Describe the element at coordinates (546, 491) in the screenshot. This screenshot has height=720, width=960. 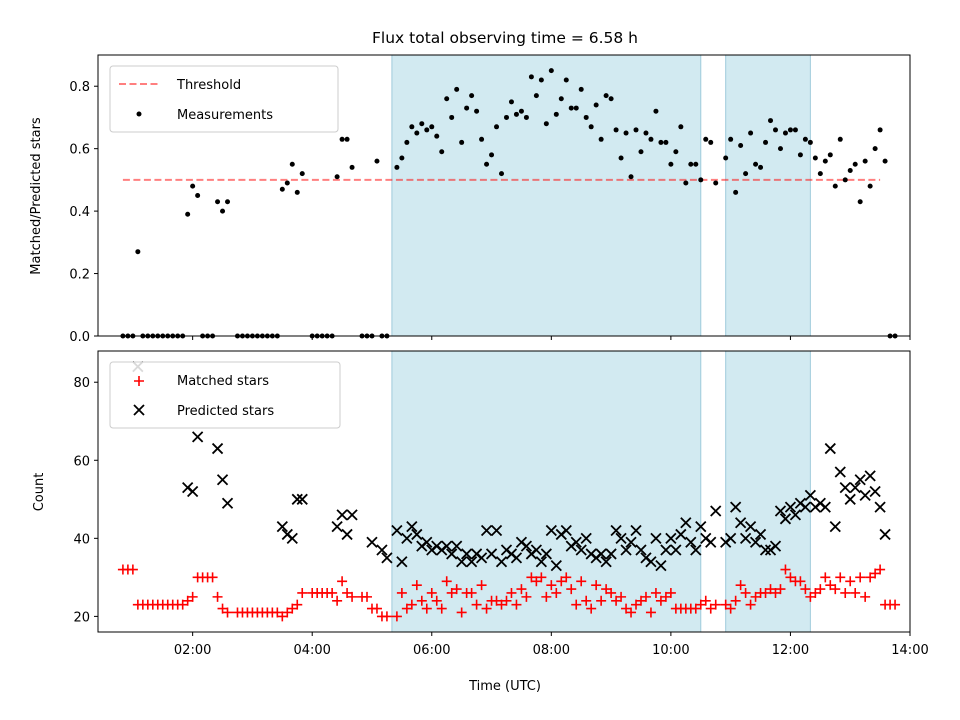
I see `highlight-span` at that location.